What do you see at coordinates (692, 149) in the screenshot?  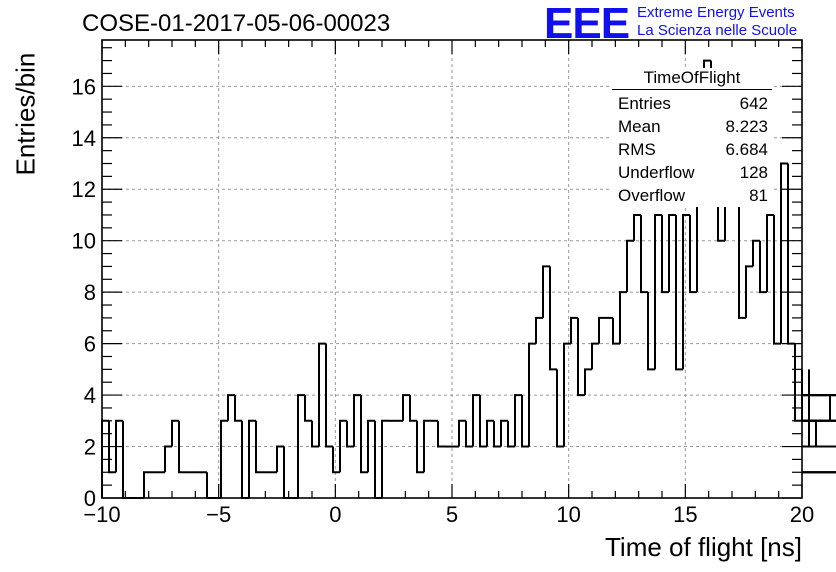 I see `stats-row-rms: RMS 6.684` at bounding box center [692, 149].